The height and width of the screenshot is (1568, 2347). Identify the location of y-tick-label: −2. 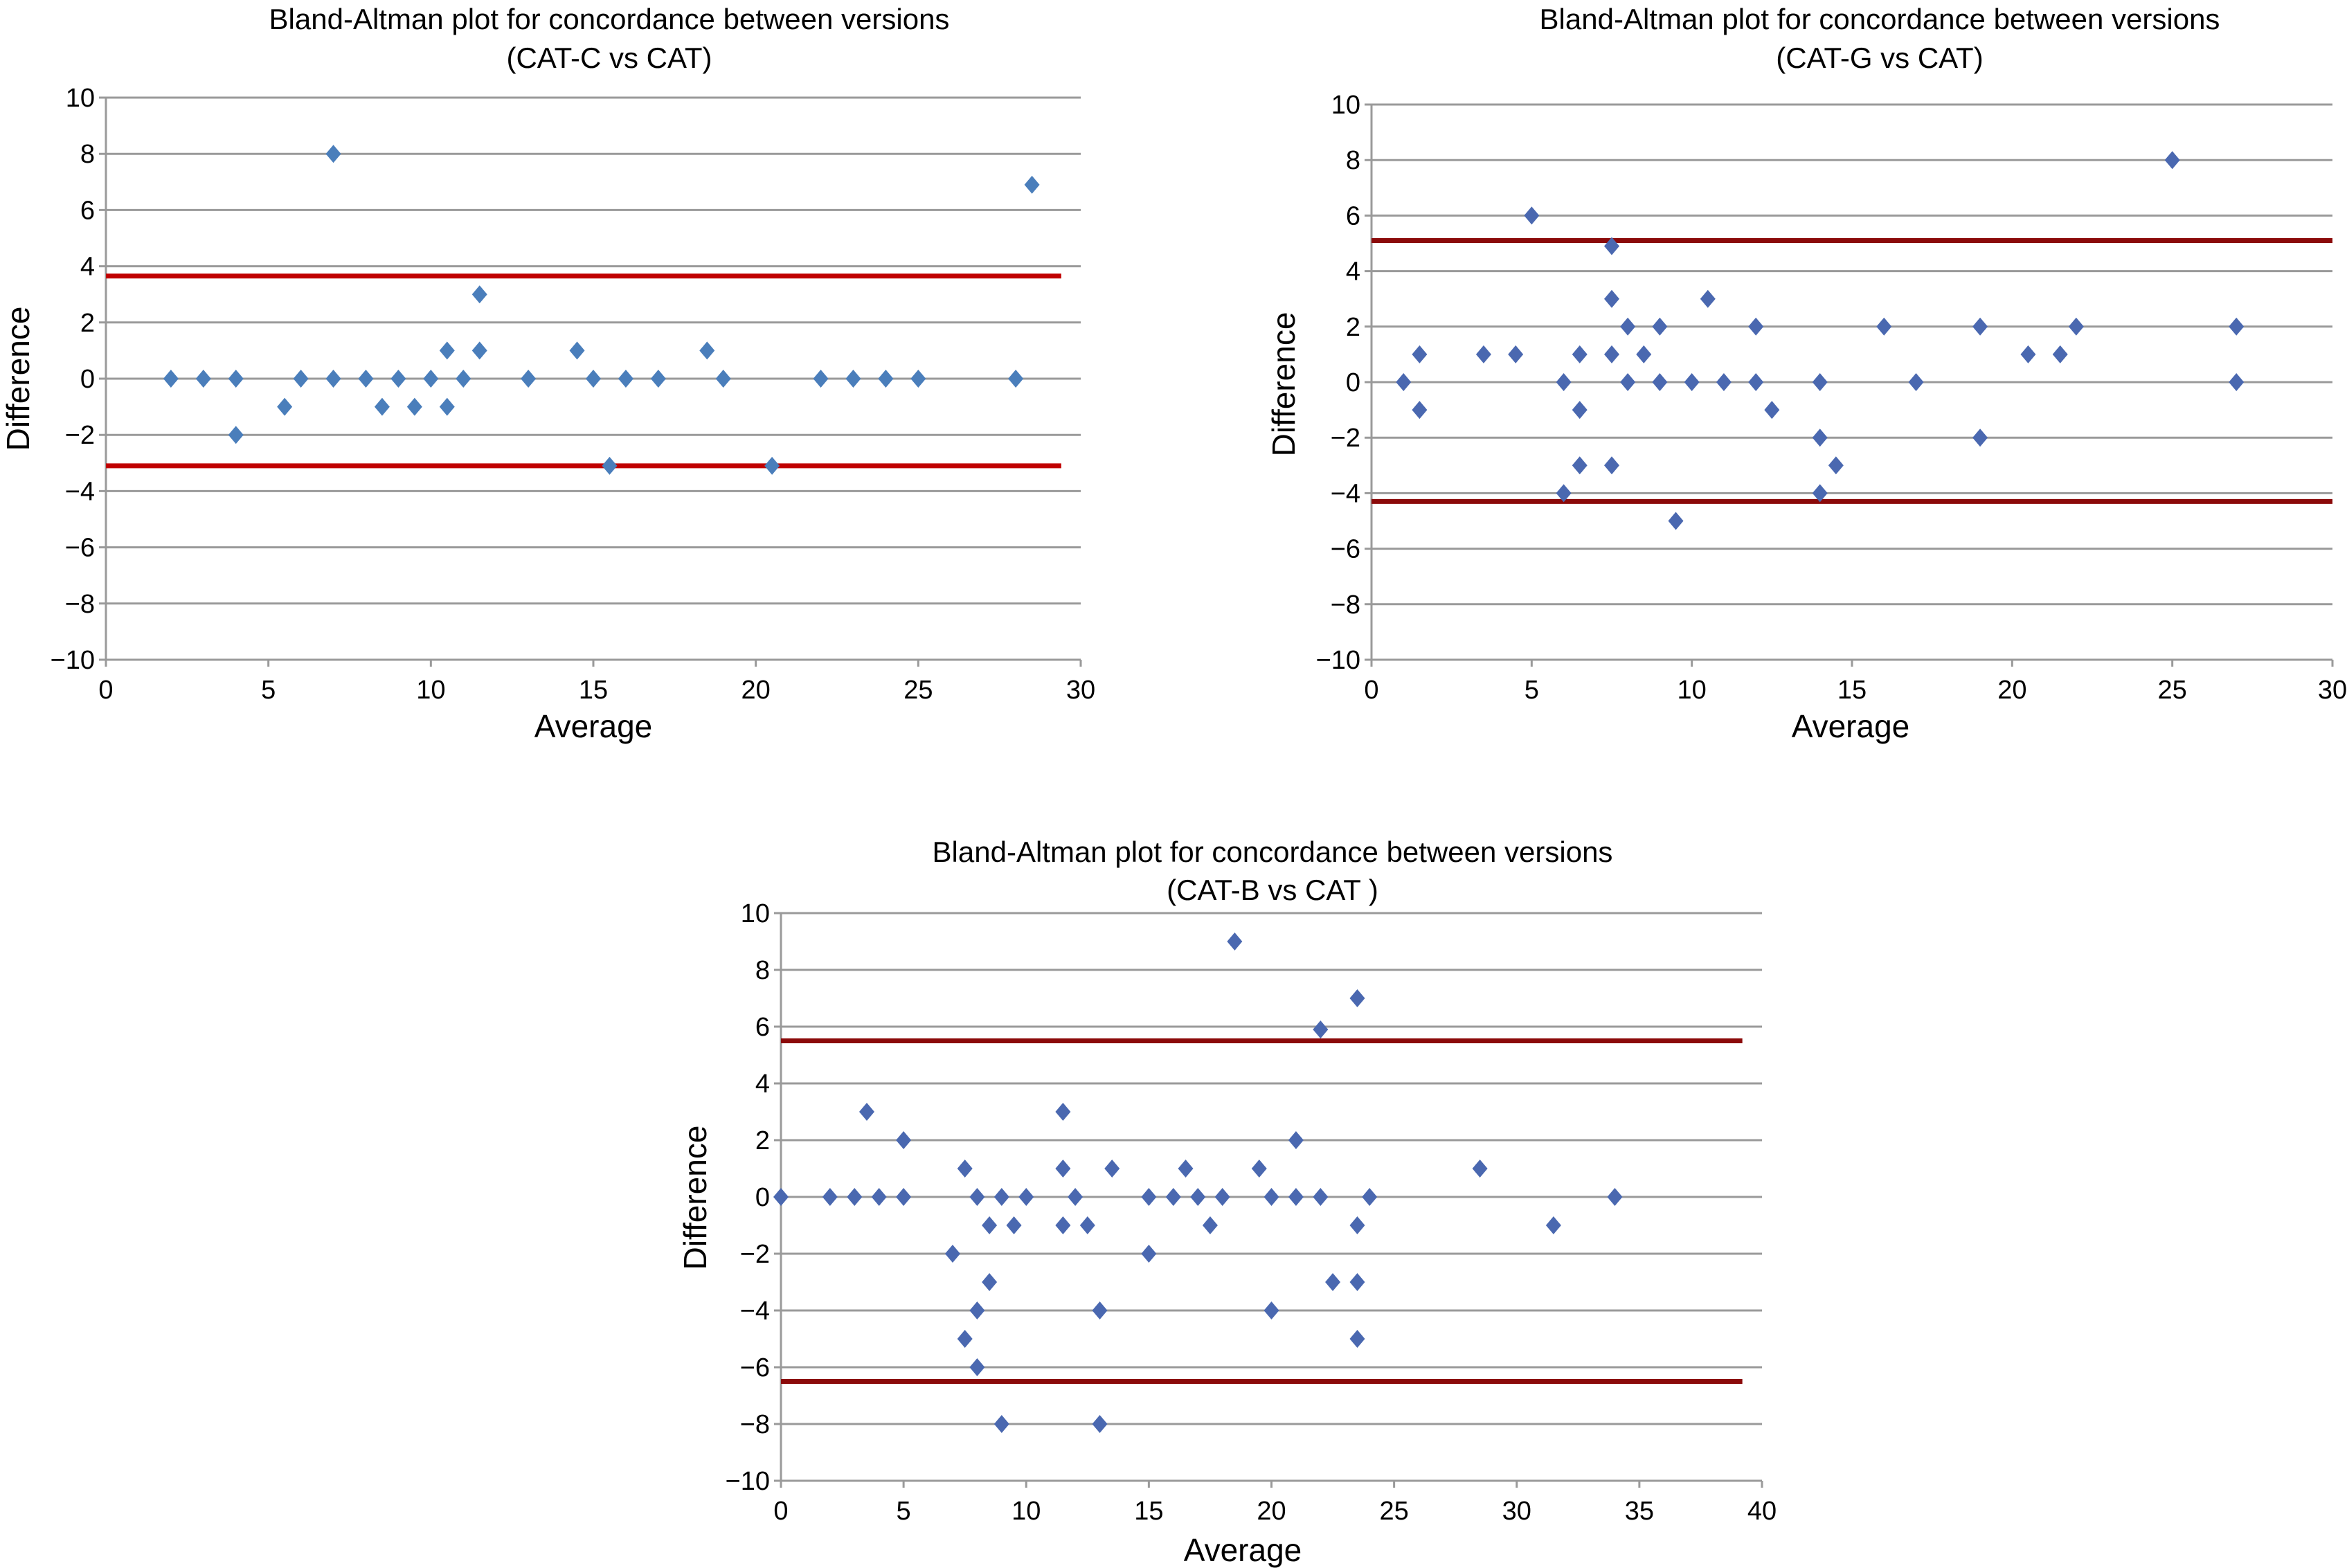
(80, 435).